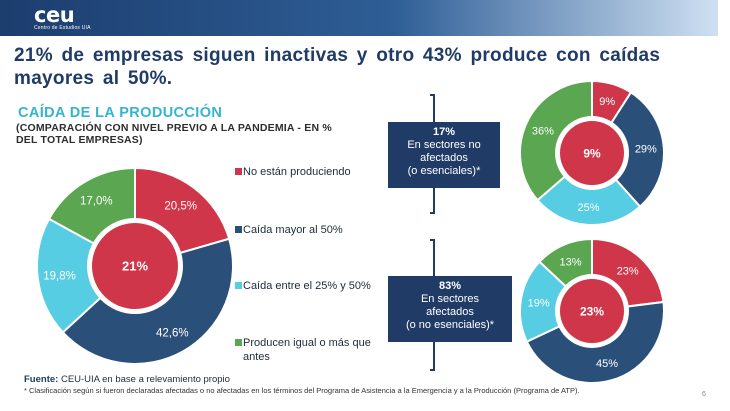 The width and height of the screenshot is (730, 411). Describe the element at coordinates (238, 285) in the screenshot. I see `legend-swatch-cyan` at that location.